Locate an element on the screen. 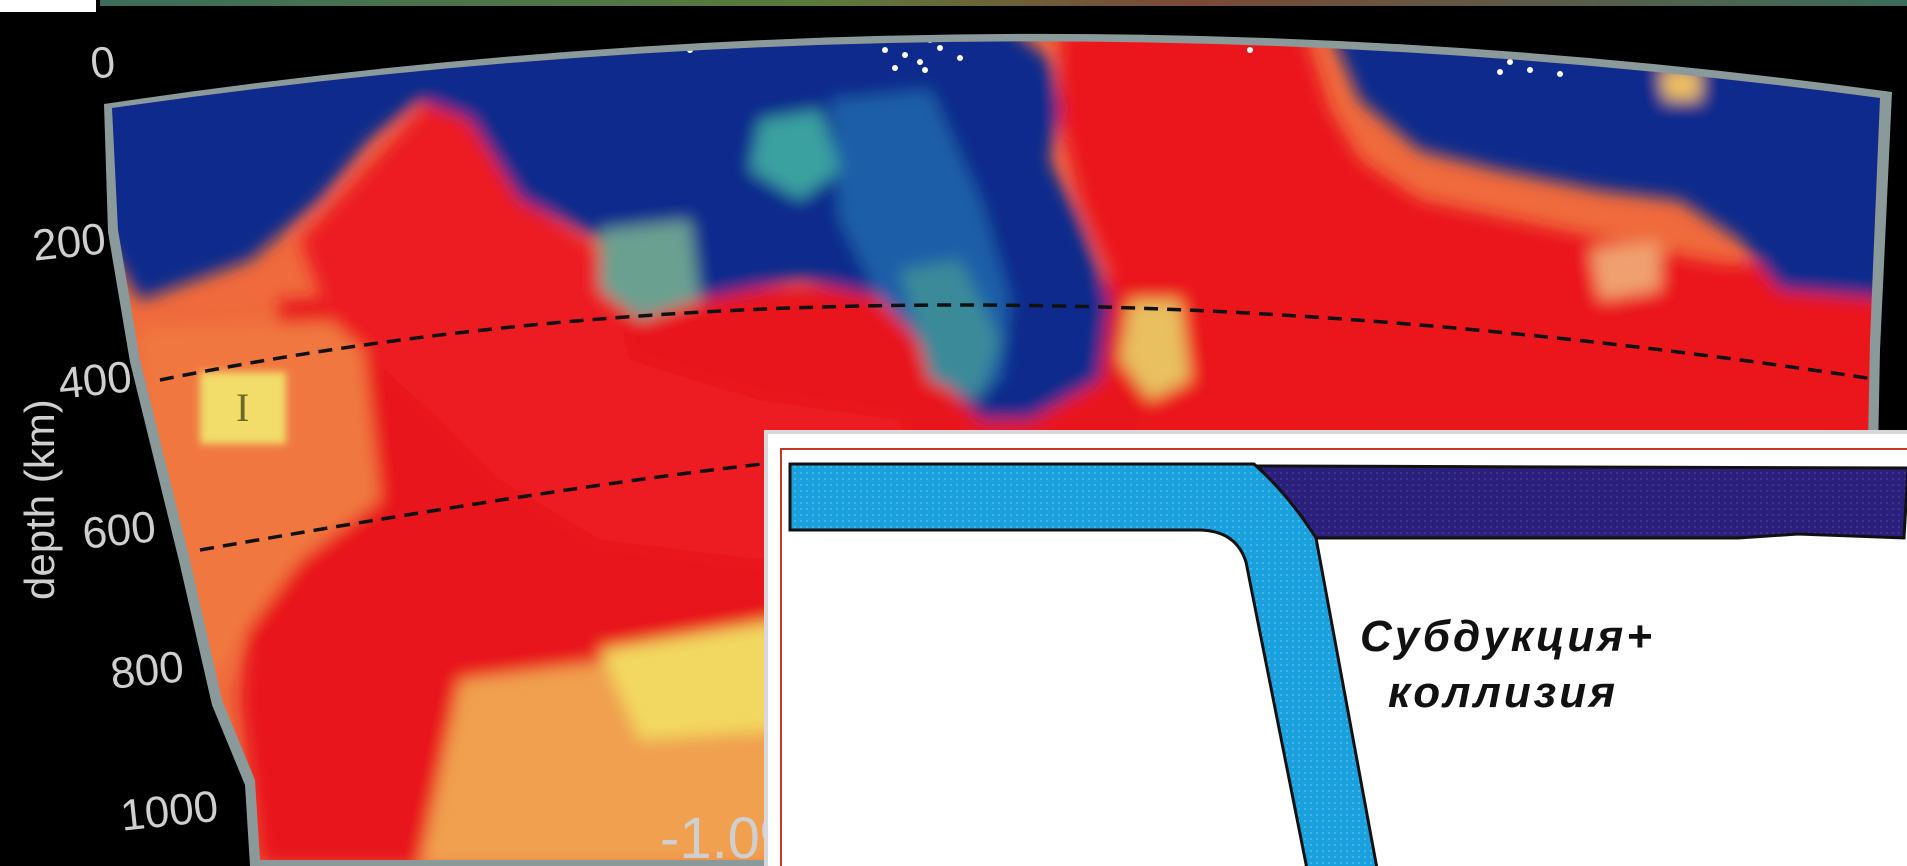 The width and height of the screenshot is (1907, 866). top-color-strip is located at coordinates (1003, 3).